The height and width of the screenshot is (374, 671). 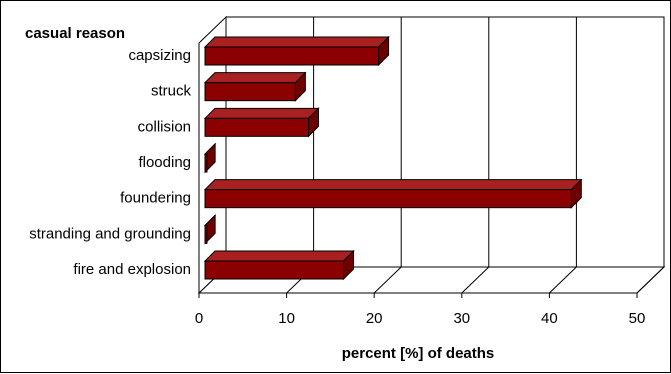 I want to click on x-tick-label: 40, so click(x=549, y=318).